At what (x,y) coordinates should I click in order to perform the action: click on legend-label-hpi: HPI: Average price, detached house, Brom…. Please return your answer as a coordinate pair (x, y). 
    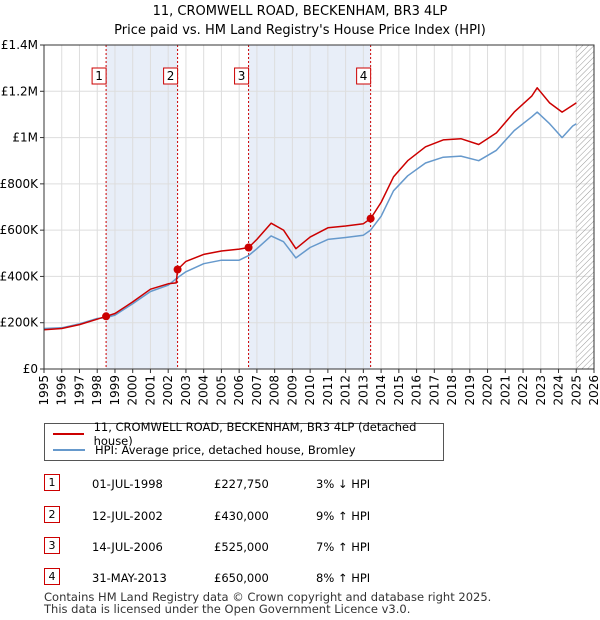
    Looking at the image, I should click on (225, 450).